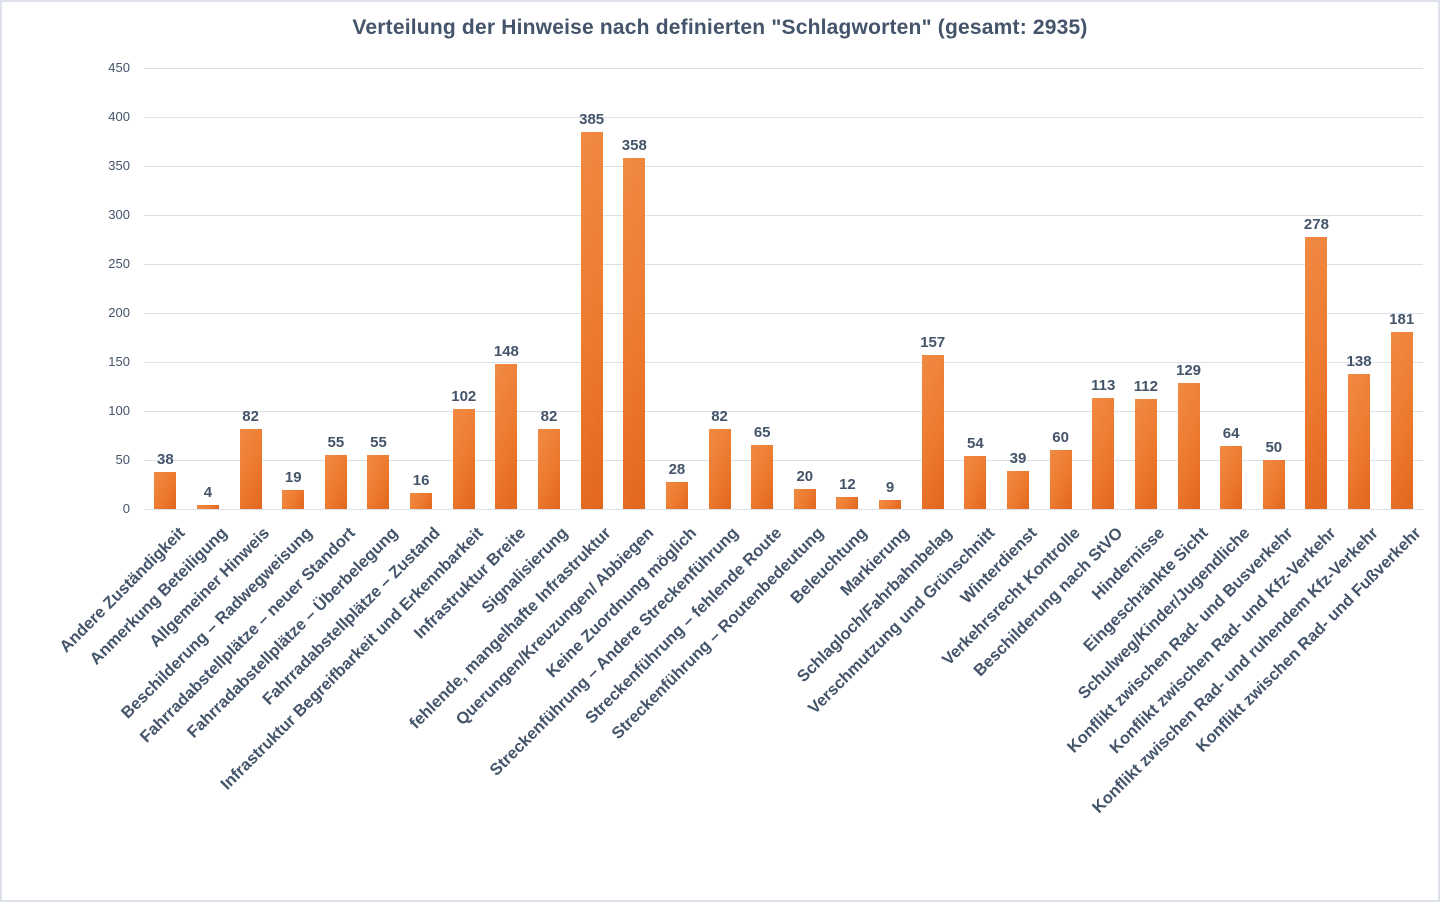 This screenshot has height=902, width=1440. Describe the element at coordinates (1274, 447) in the screenshot. I see `bar-value-label: 50` at that location.